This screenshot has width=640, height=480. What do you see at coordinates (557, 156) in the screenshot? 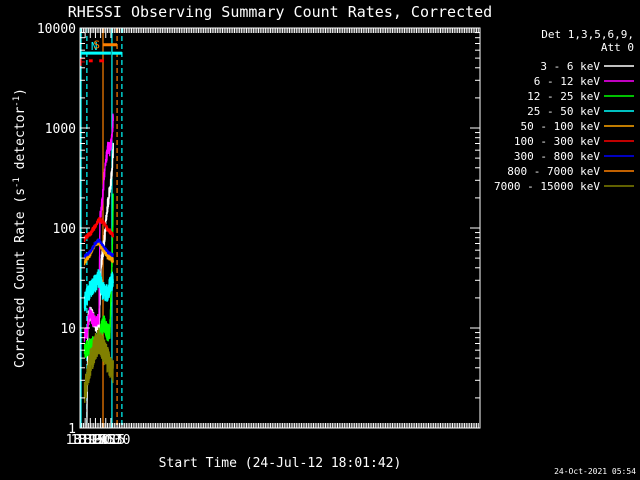
I see `legend-label: 300 - 800 keV` at bounding box center [557, 156].